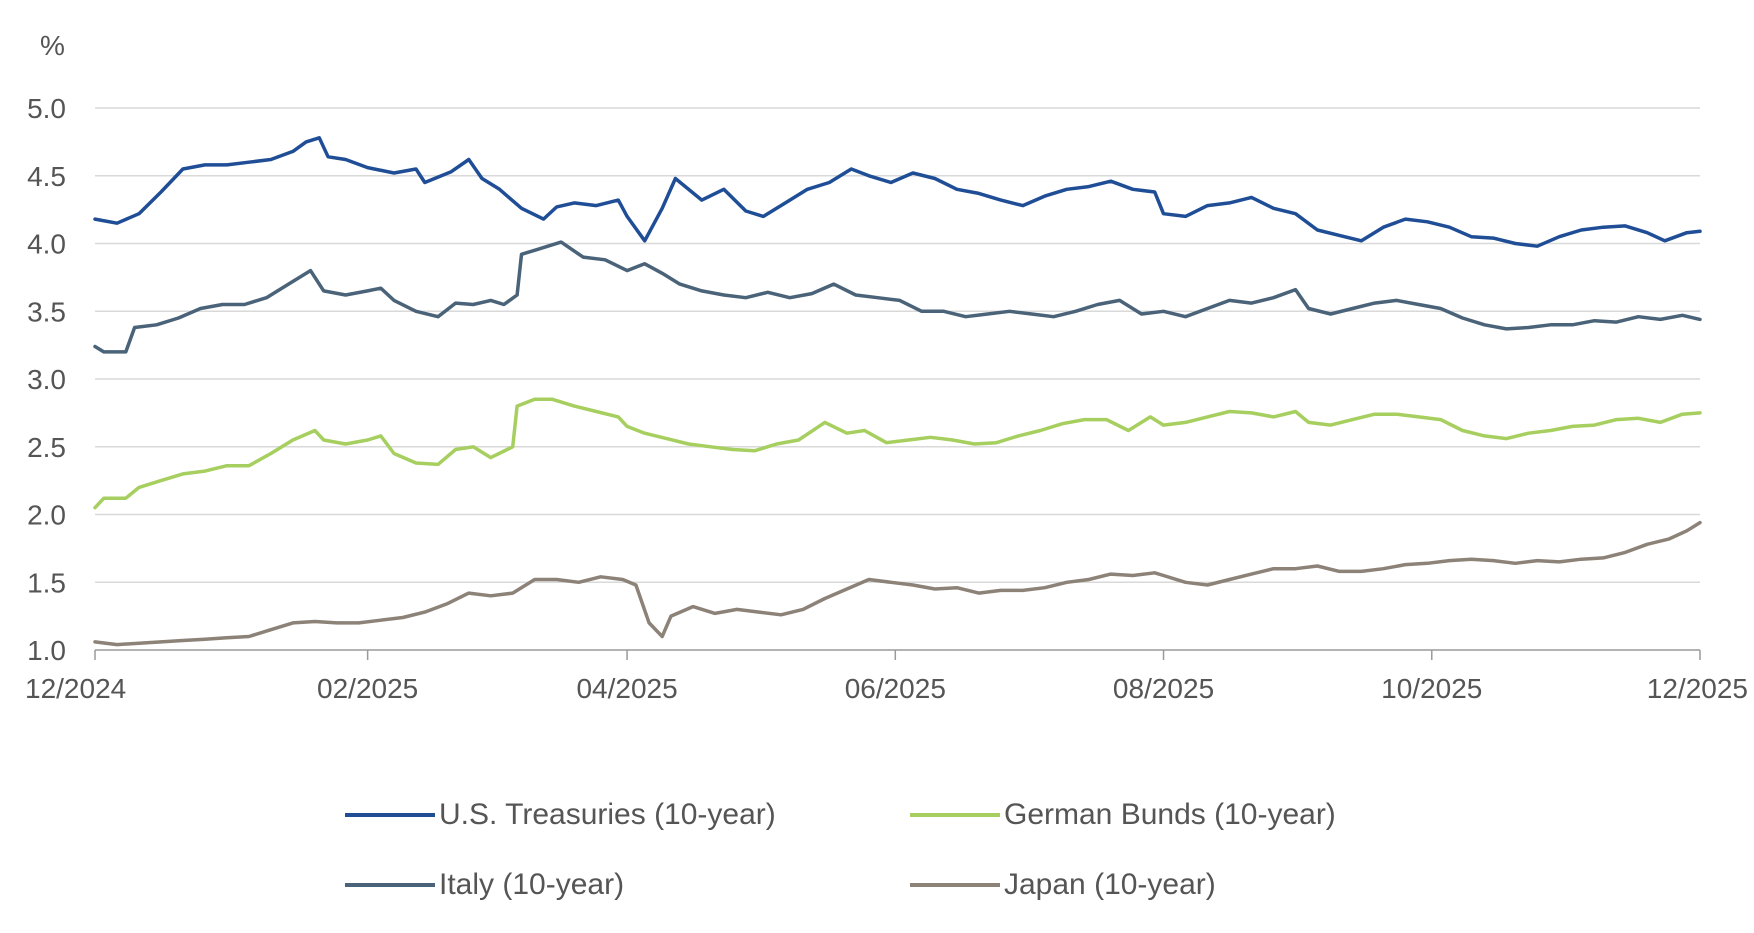 The image size is (1754, 933). What do you see at coordinates (955, 885) in the screenshot?
I see `legend-swatch-japan` at bounding box center [955, 885].